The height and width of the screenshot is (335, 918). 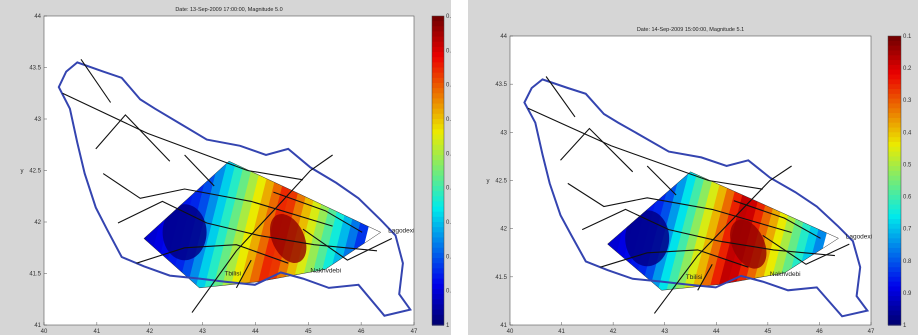 What do you see at coordinates (448, 17) in the screenshot?
I see `colorbar-tick-label-left: 0.1` at bounding box center [448, 17].